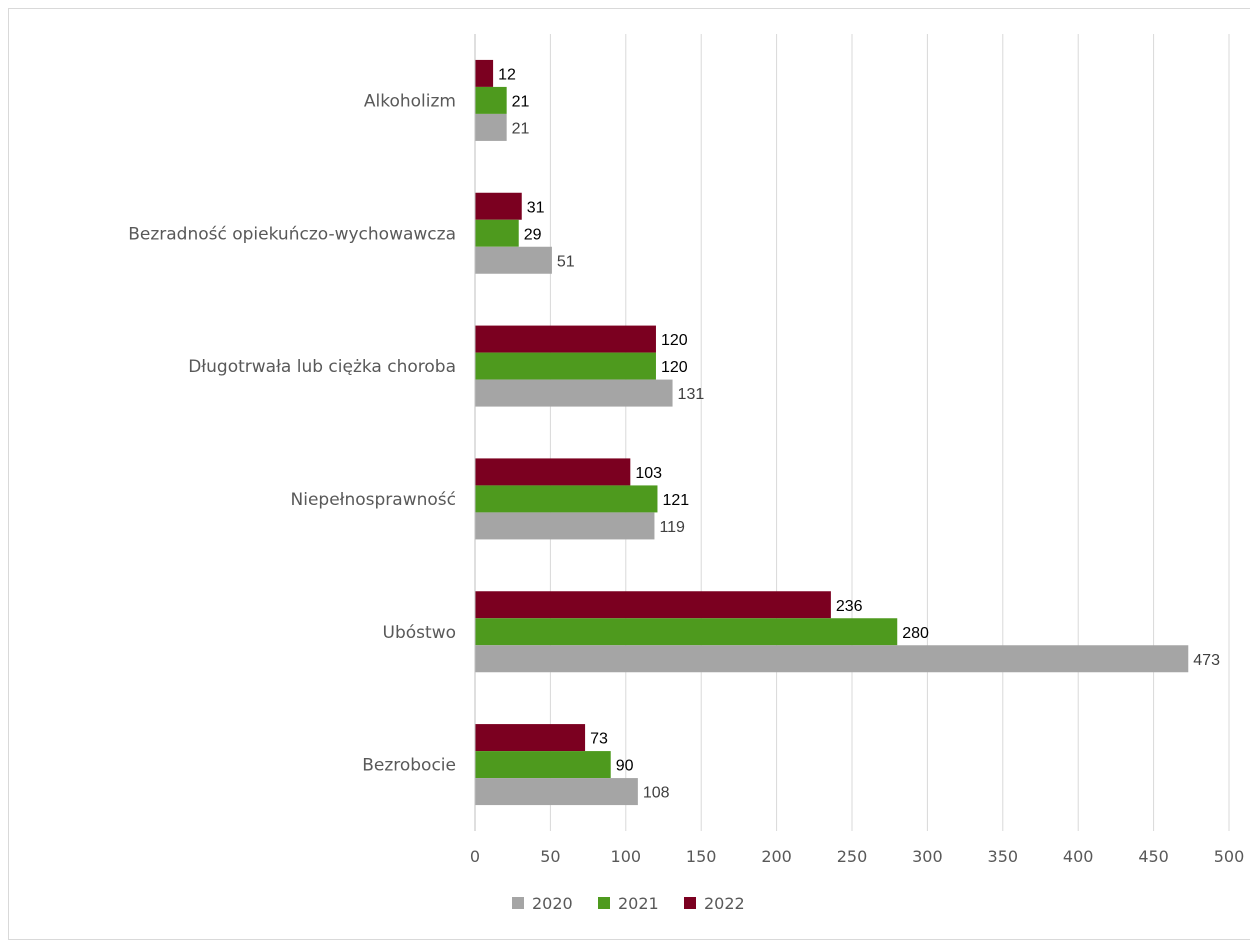 This screenshot has height=940, width=1250. I want to click on legend: 2020 2021 2022, so click(628, 903).